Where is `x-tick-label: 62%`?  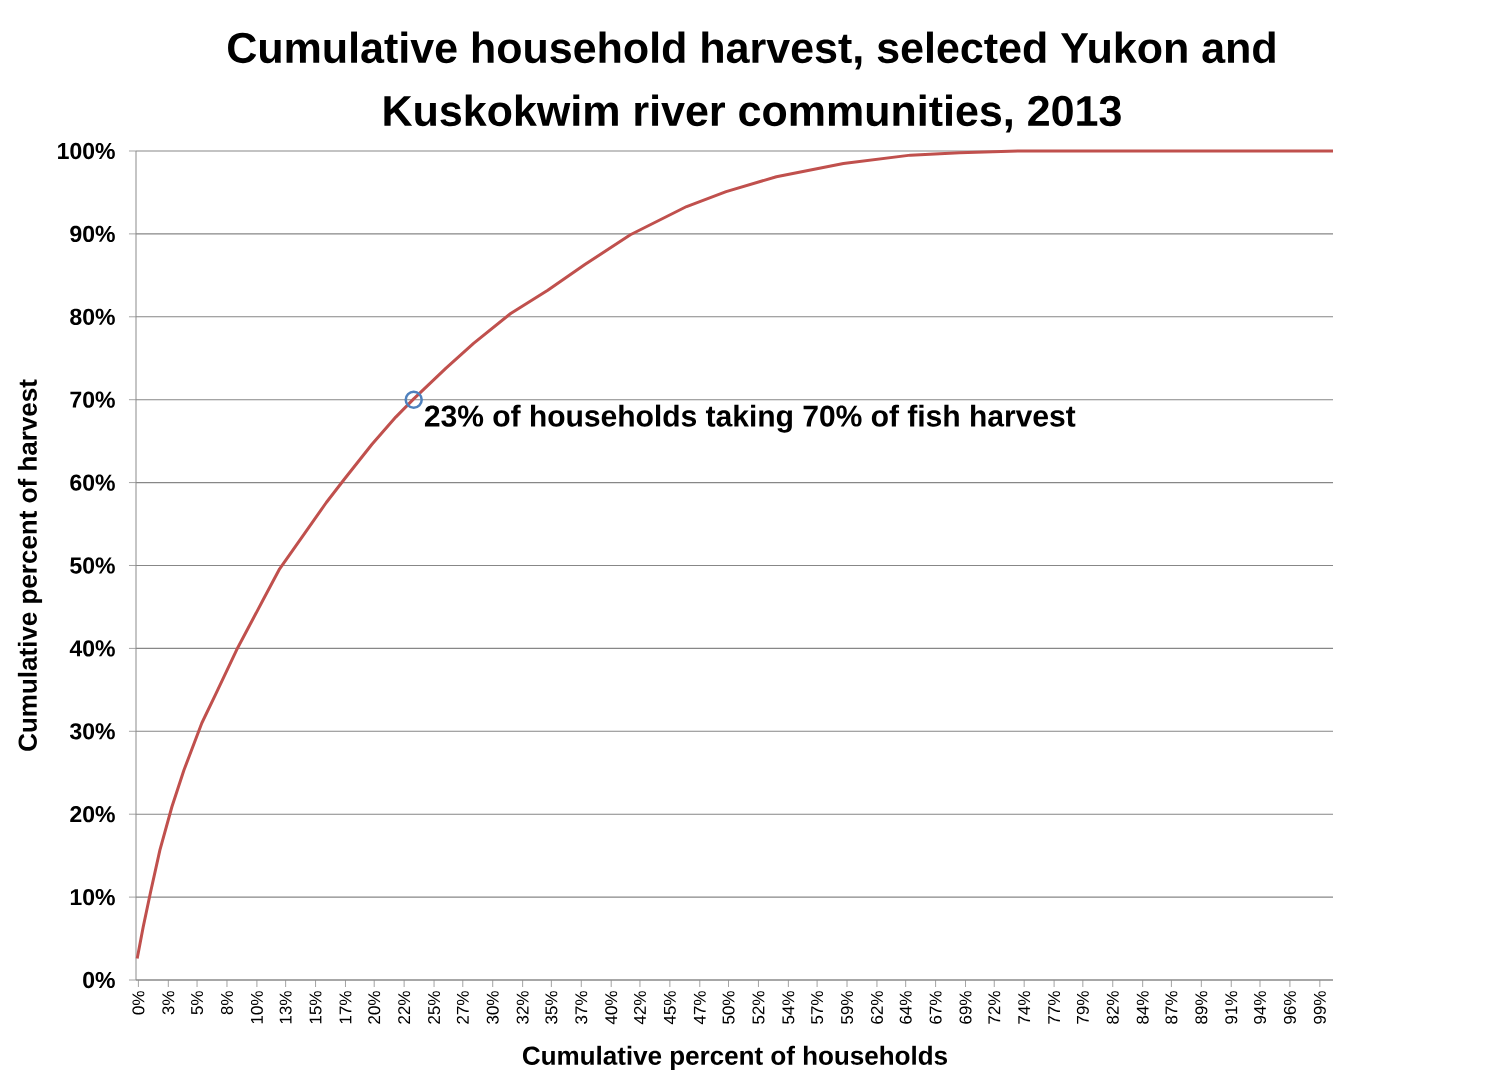 x-tick-label: 62% is located at coordinates (876, 1007).